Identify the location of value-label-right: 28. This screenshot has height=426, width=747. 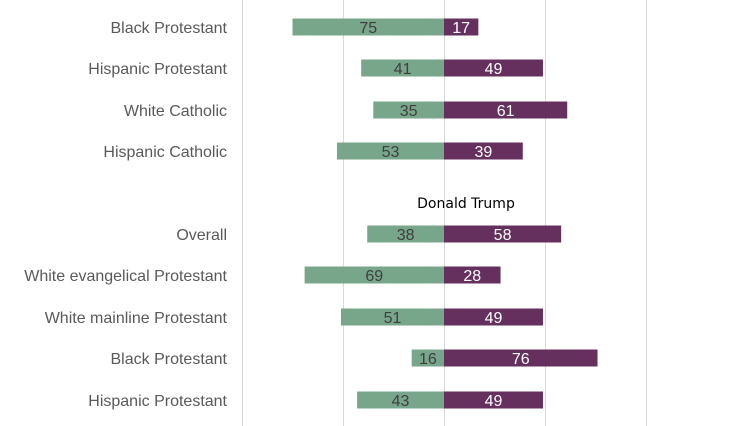
(472, 276).